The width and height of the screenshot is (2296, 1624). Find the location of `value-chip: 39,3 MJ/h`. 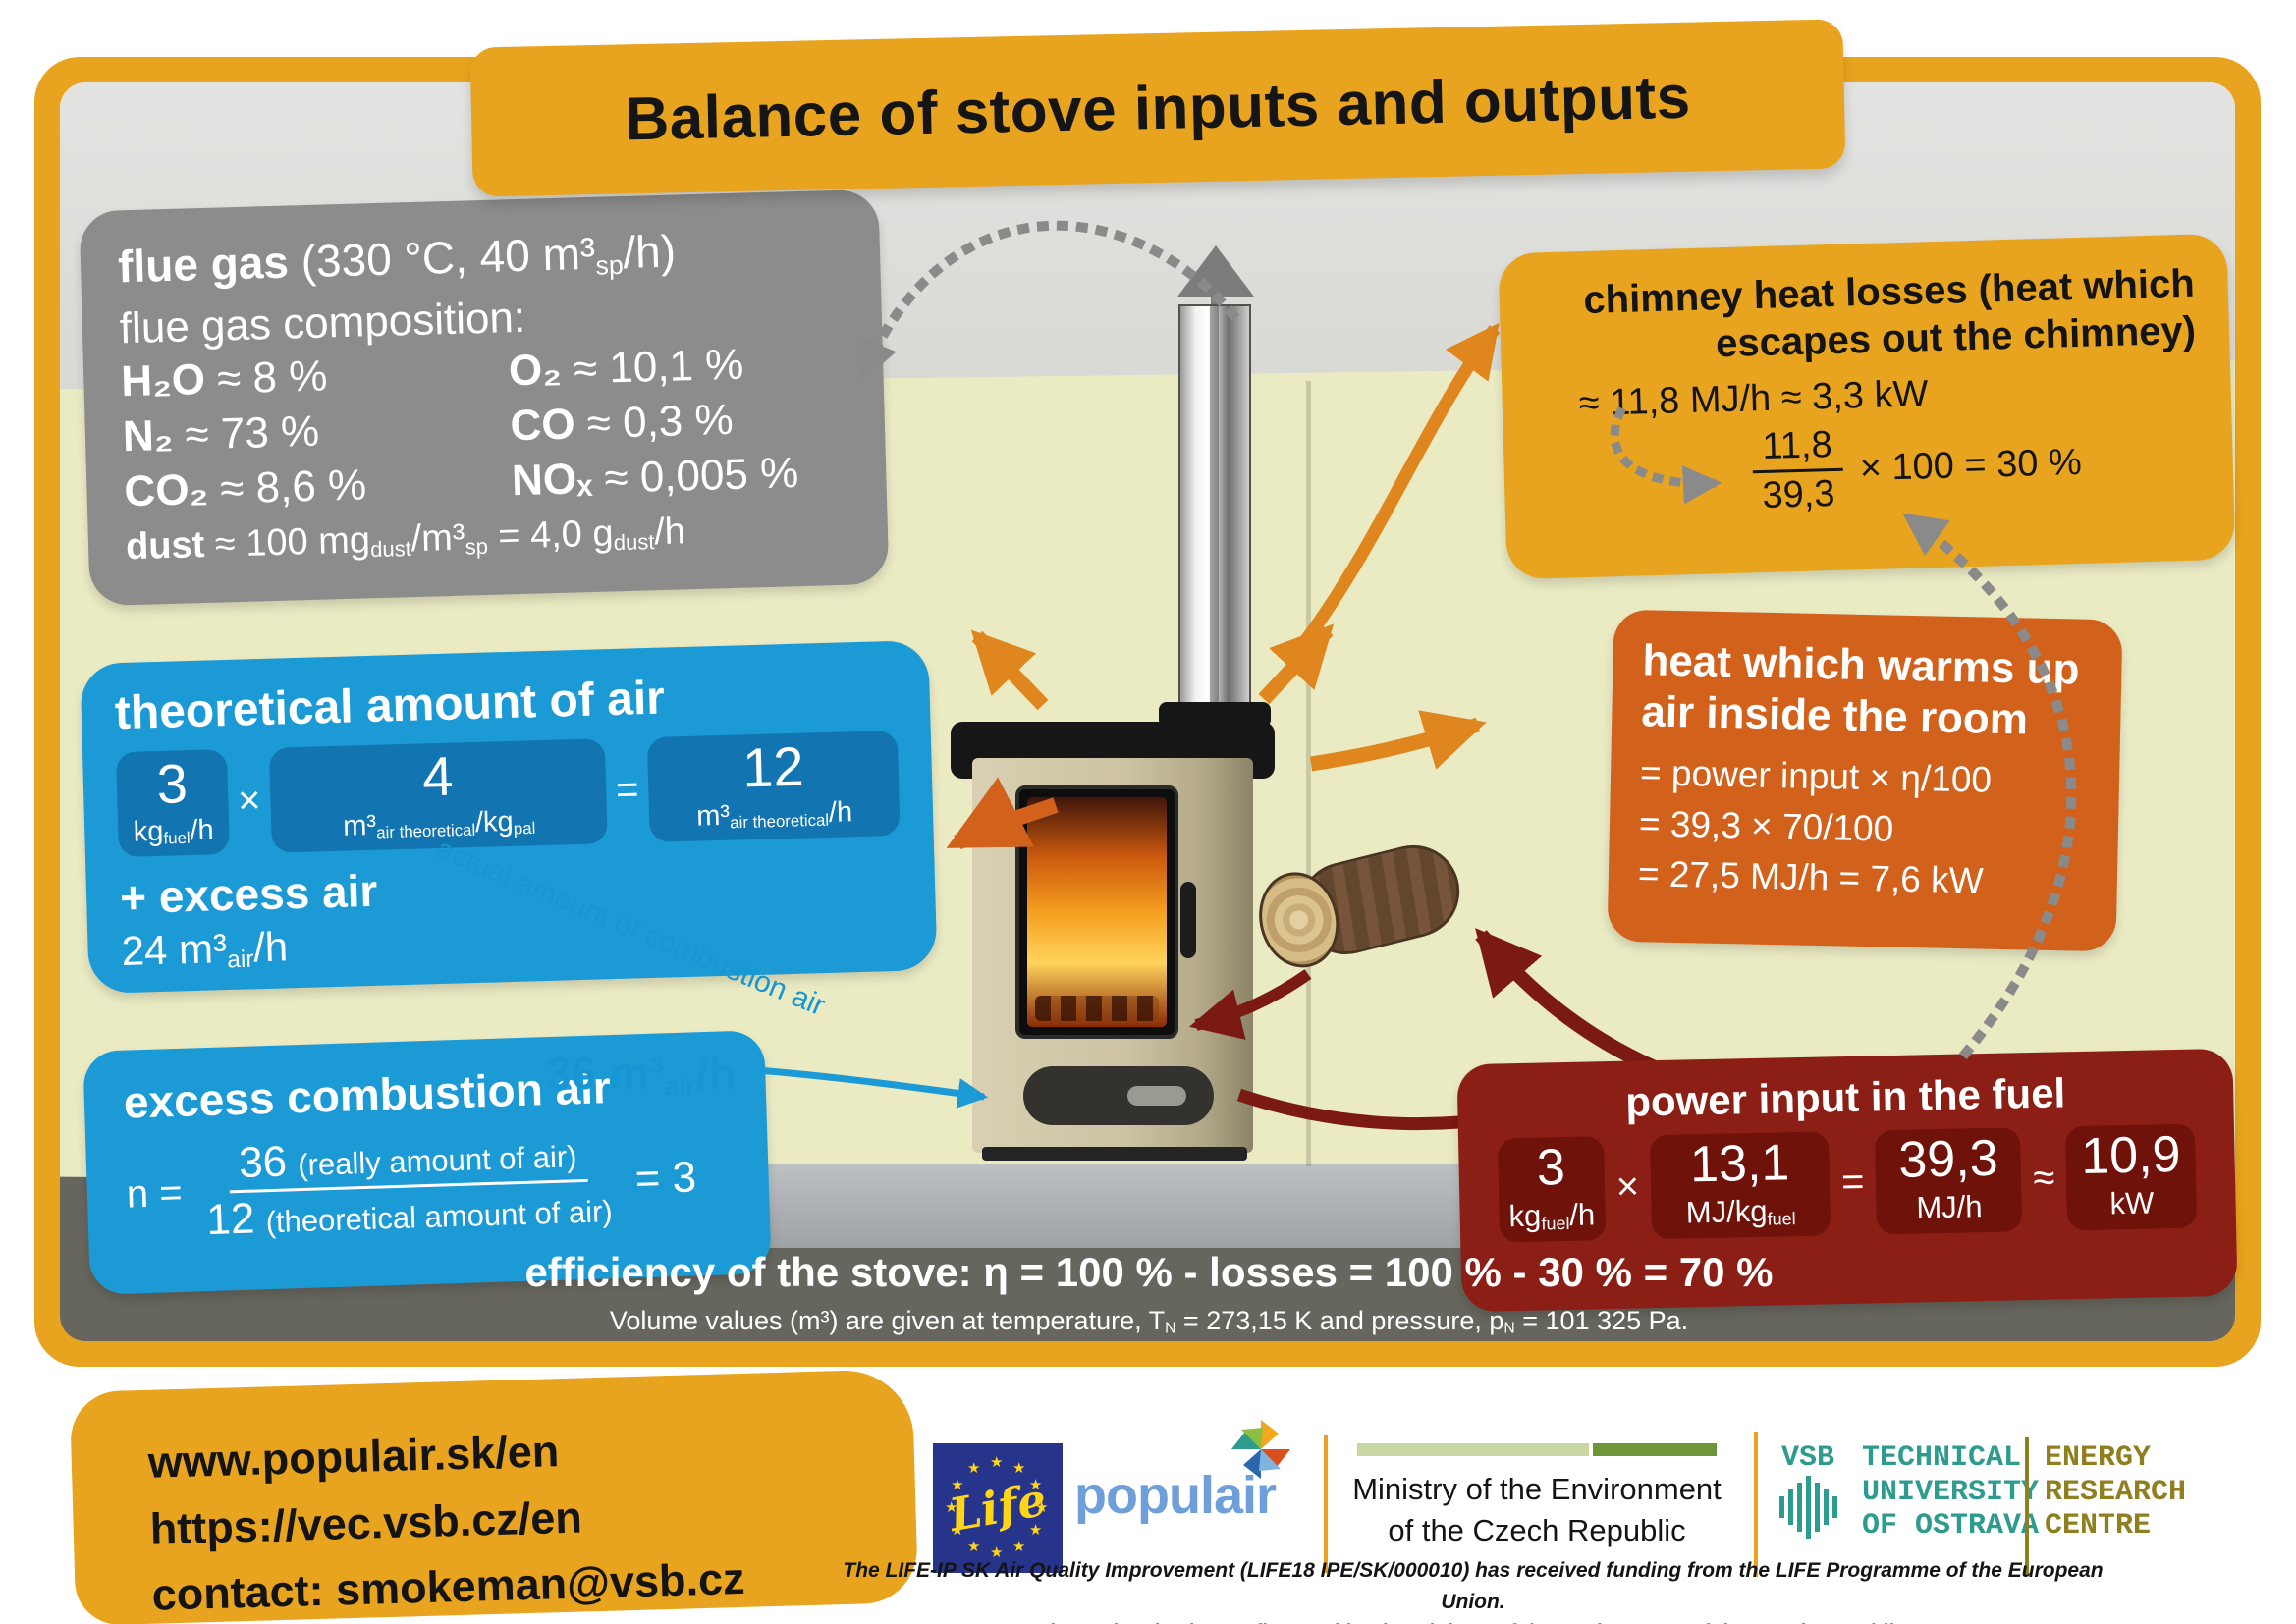

value-chip: 39,3 MJ/h is located at coordinates (1949, 1181).